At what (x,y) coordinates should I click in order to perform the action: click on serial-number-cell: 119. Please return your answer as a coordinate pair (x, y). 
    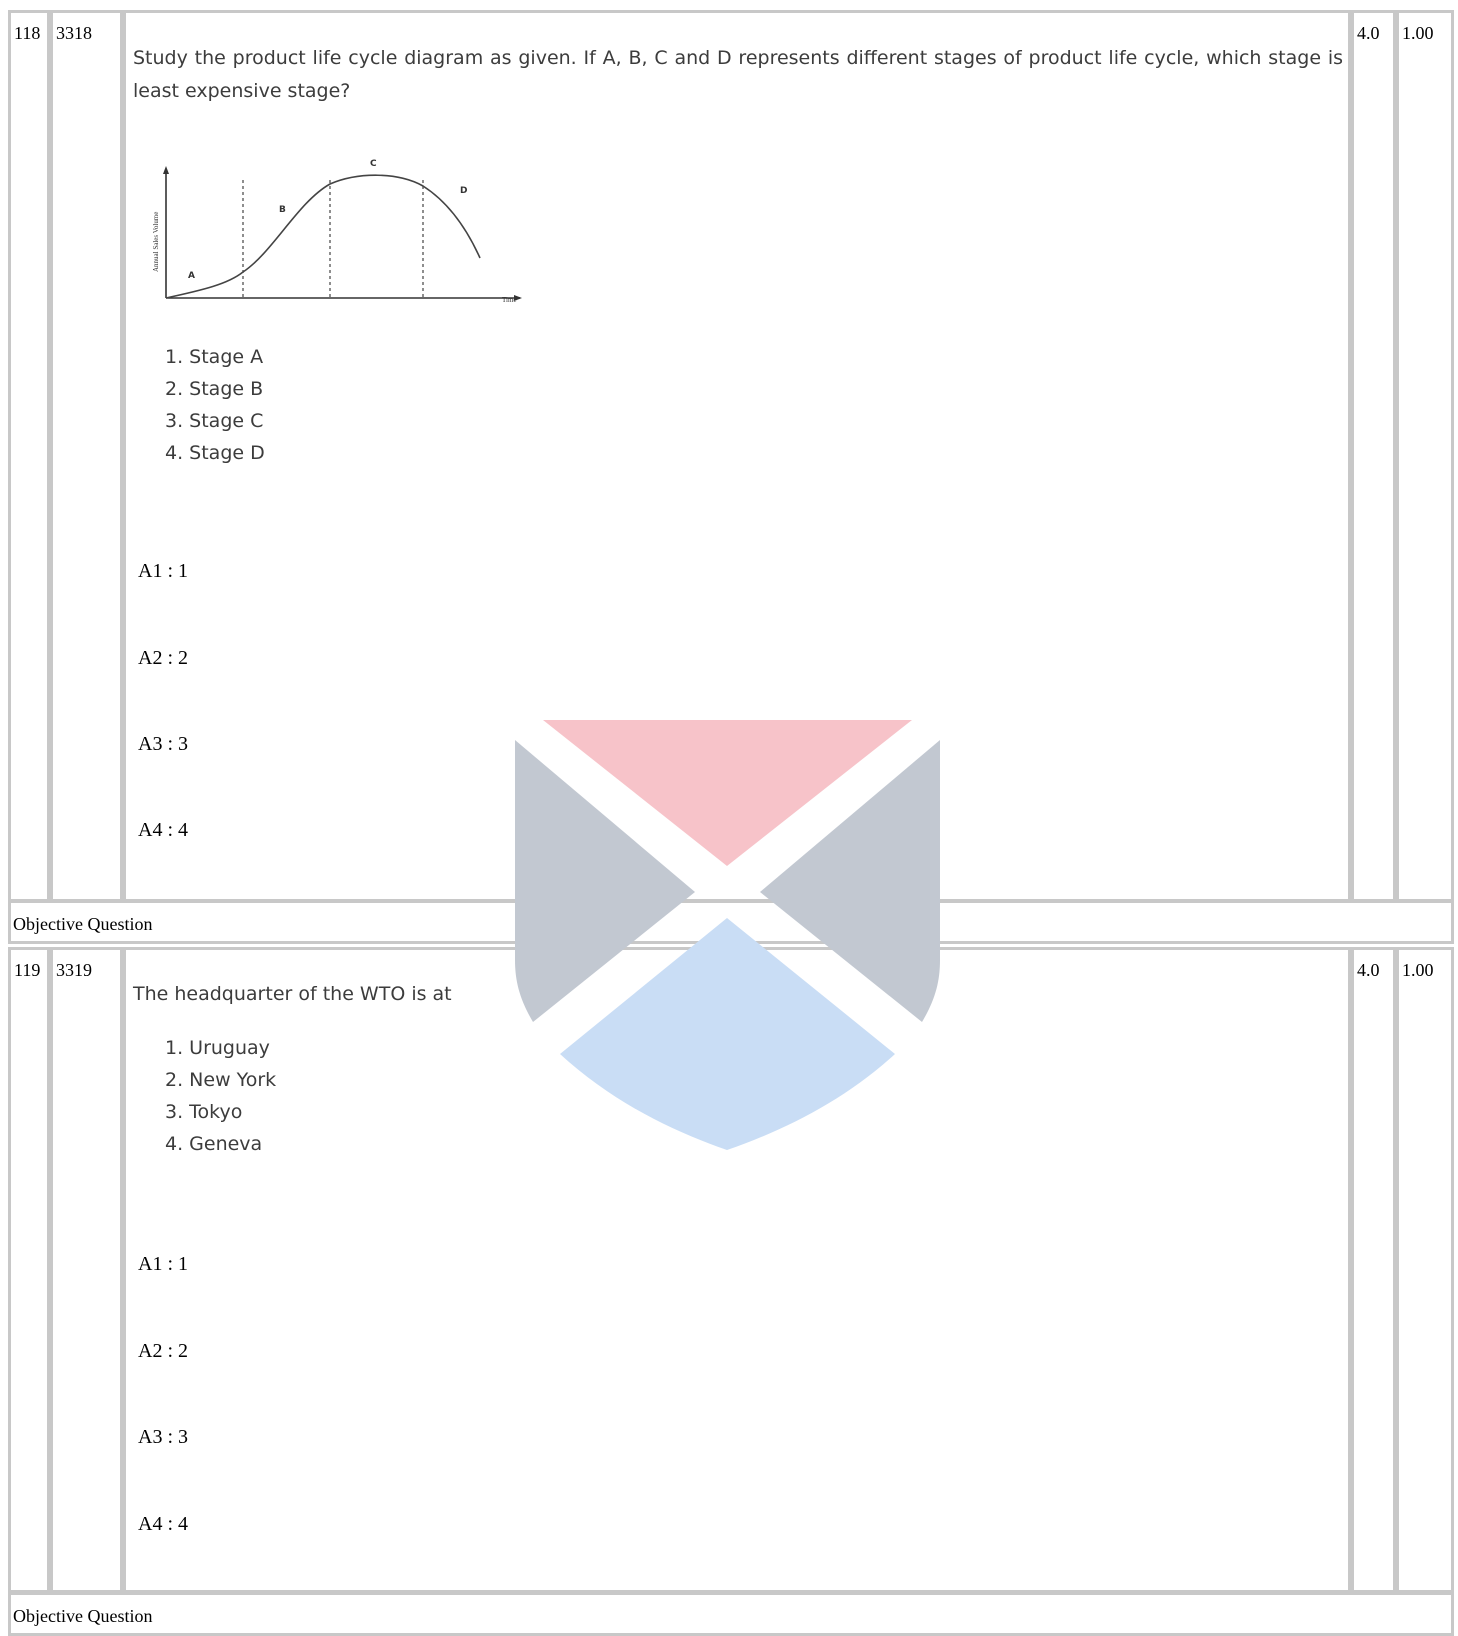
    Looking at the image, I should click on (29, 1270).